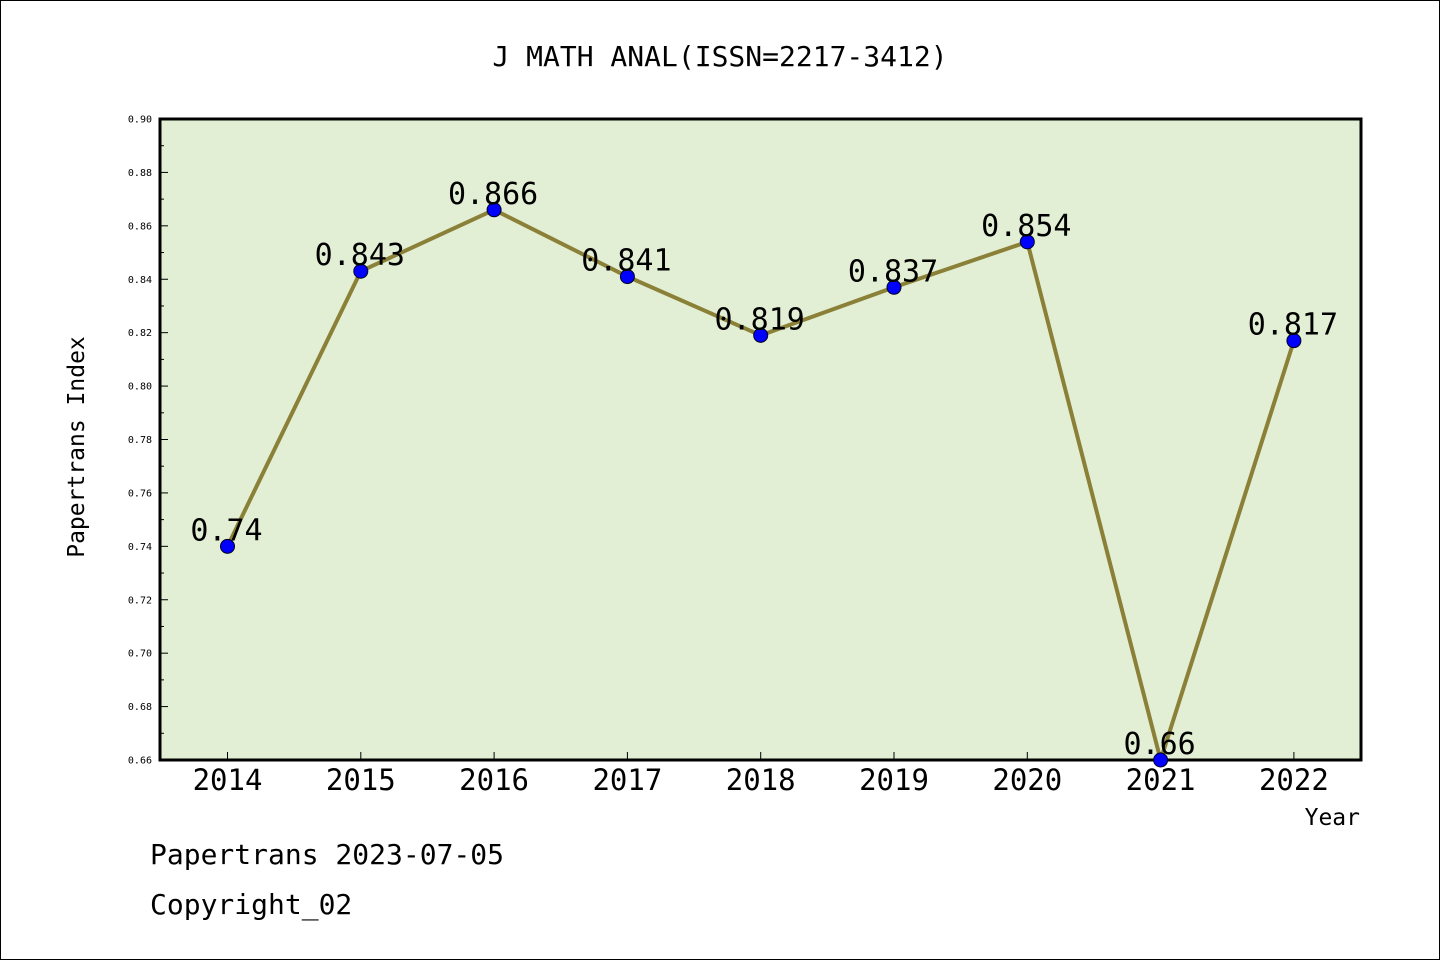 This screenshot has height=960, width=1440. What do you see at coordinates (494, 780) in the screenshot?
I see `x-tick-label: 2016` at bounding box center [494, 780].